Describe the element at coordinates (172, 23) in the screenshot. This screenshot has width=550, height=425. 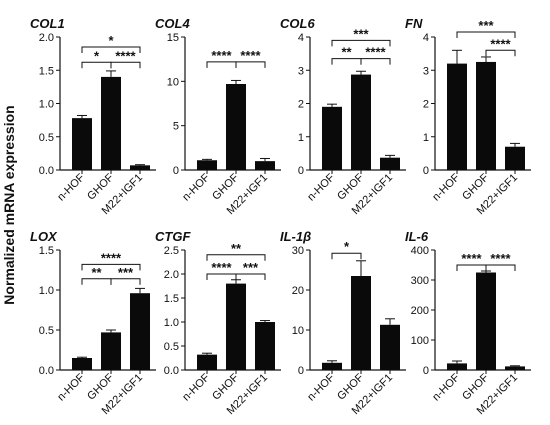
I see `panel-title: COL4` at that location.